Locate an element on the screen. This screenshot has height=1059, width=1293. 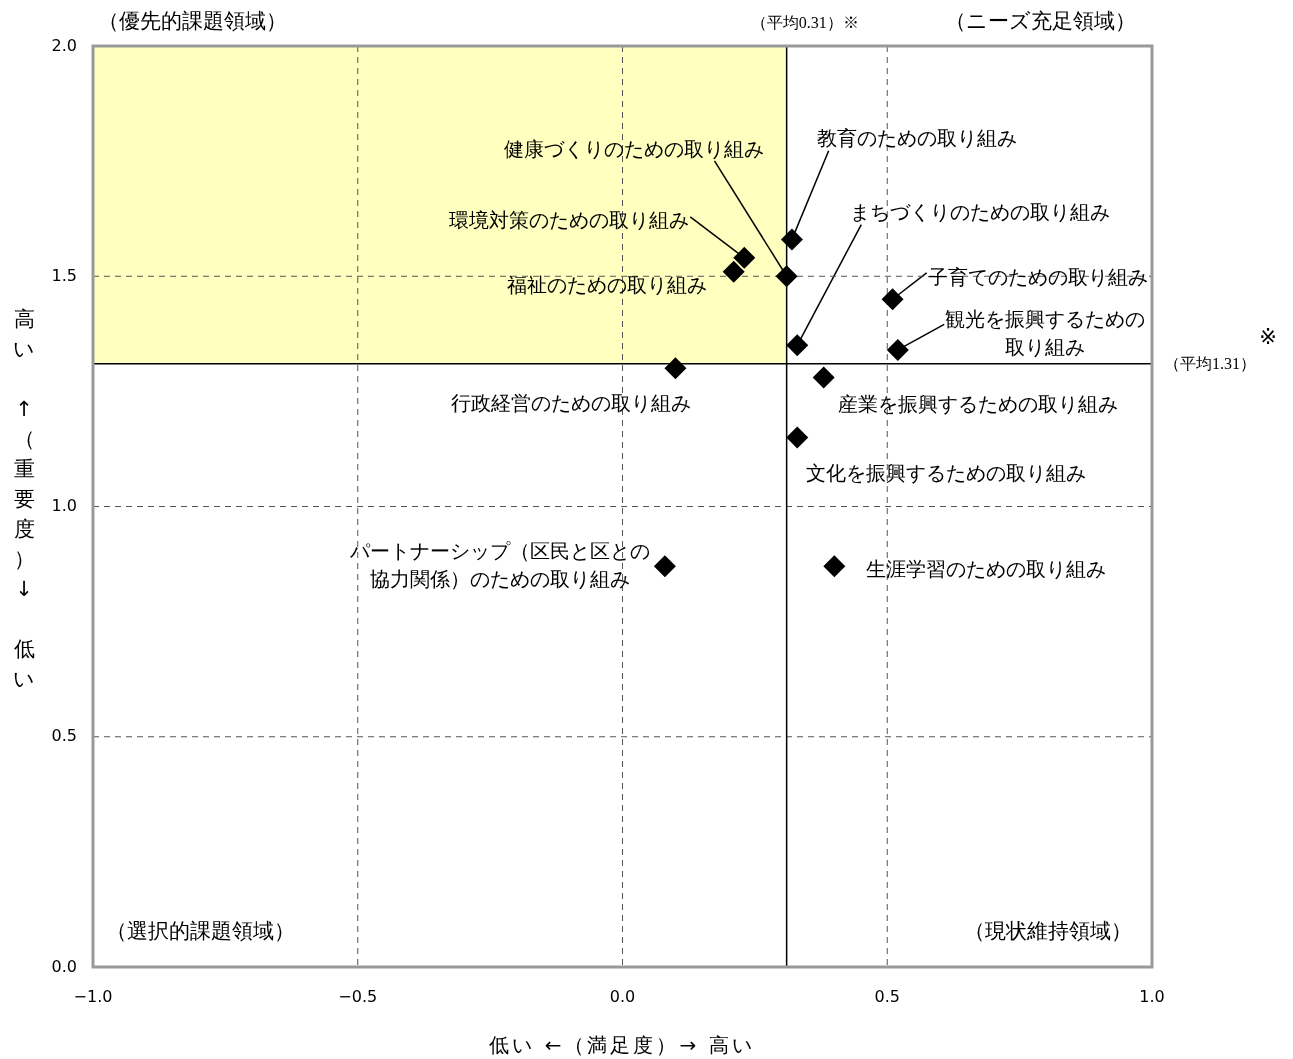
annotation: 健康づくりのための取り組み is located at coordinates (633, 148).